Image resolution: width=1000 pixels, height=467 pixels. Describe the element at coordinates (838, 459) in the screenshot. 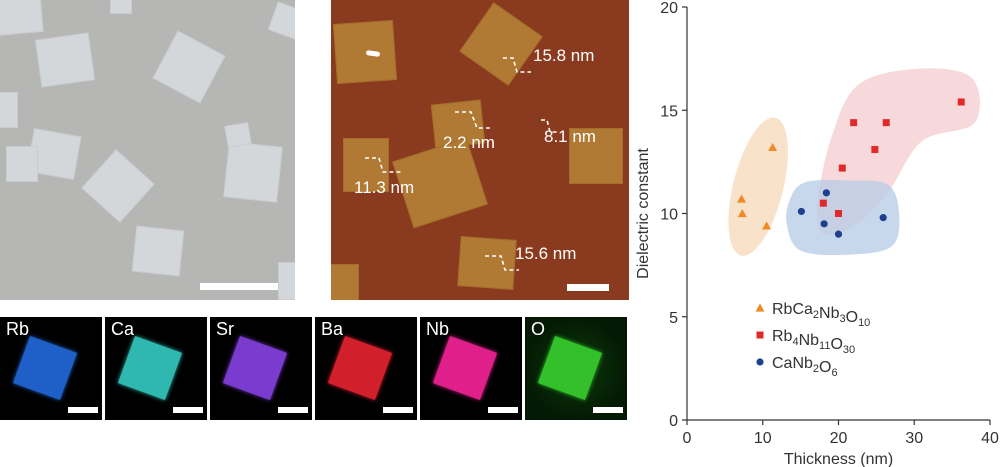

I see `x-axis-label: Thickness (nm)` at that location.